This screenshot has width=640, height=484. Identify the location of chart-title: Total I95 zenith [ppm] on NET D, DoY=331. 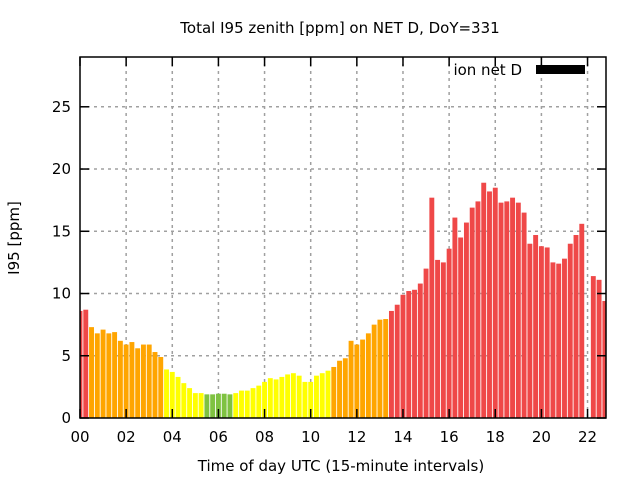
(339, 28).